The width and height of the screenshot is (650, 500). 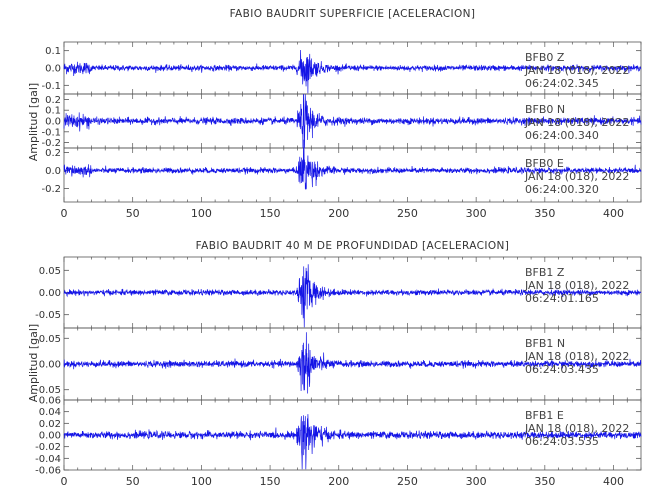 What do you see at coordinates (545, 109) in the screenshot?
I see `trace-station-label: BFB0 N` at bounding box center [545, 109].